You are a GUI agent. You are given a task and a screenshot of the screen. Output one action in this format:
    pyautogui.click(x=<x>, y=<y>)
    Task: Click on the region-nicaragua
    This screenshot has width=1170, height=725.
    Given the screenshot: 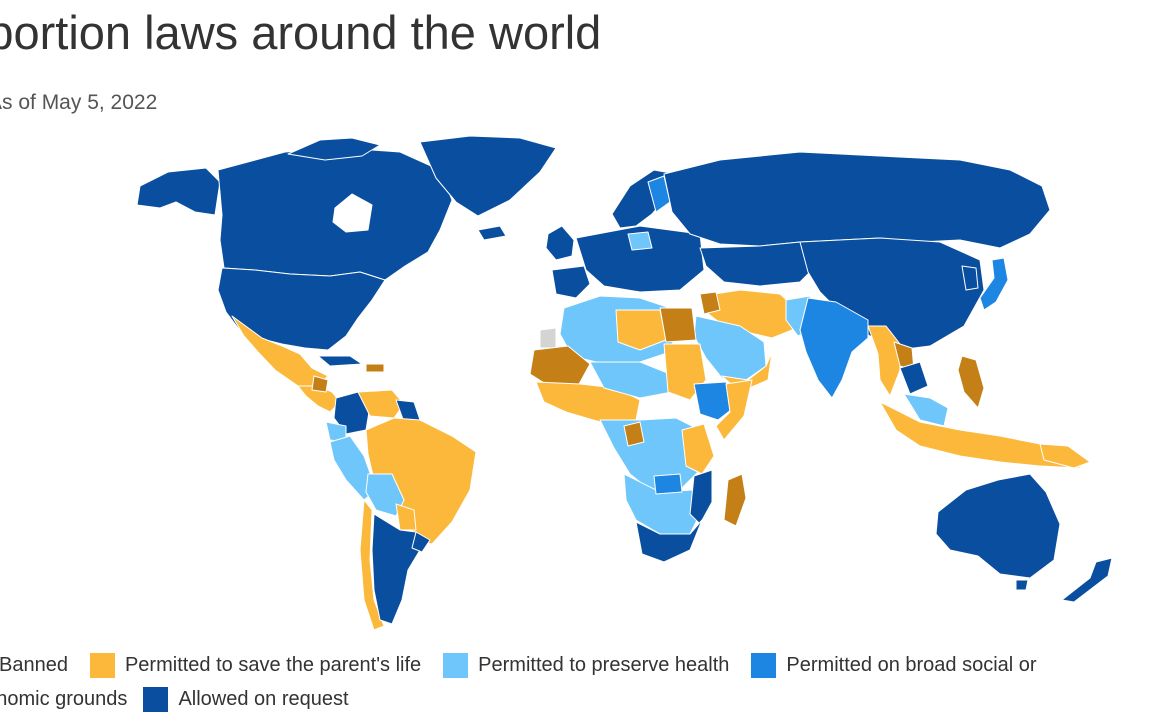 What is the action you would take?
    pyautogui.click(x=320, y=384)
    